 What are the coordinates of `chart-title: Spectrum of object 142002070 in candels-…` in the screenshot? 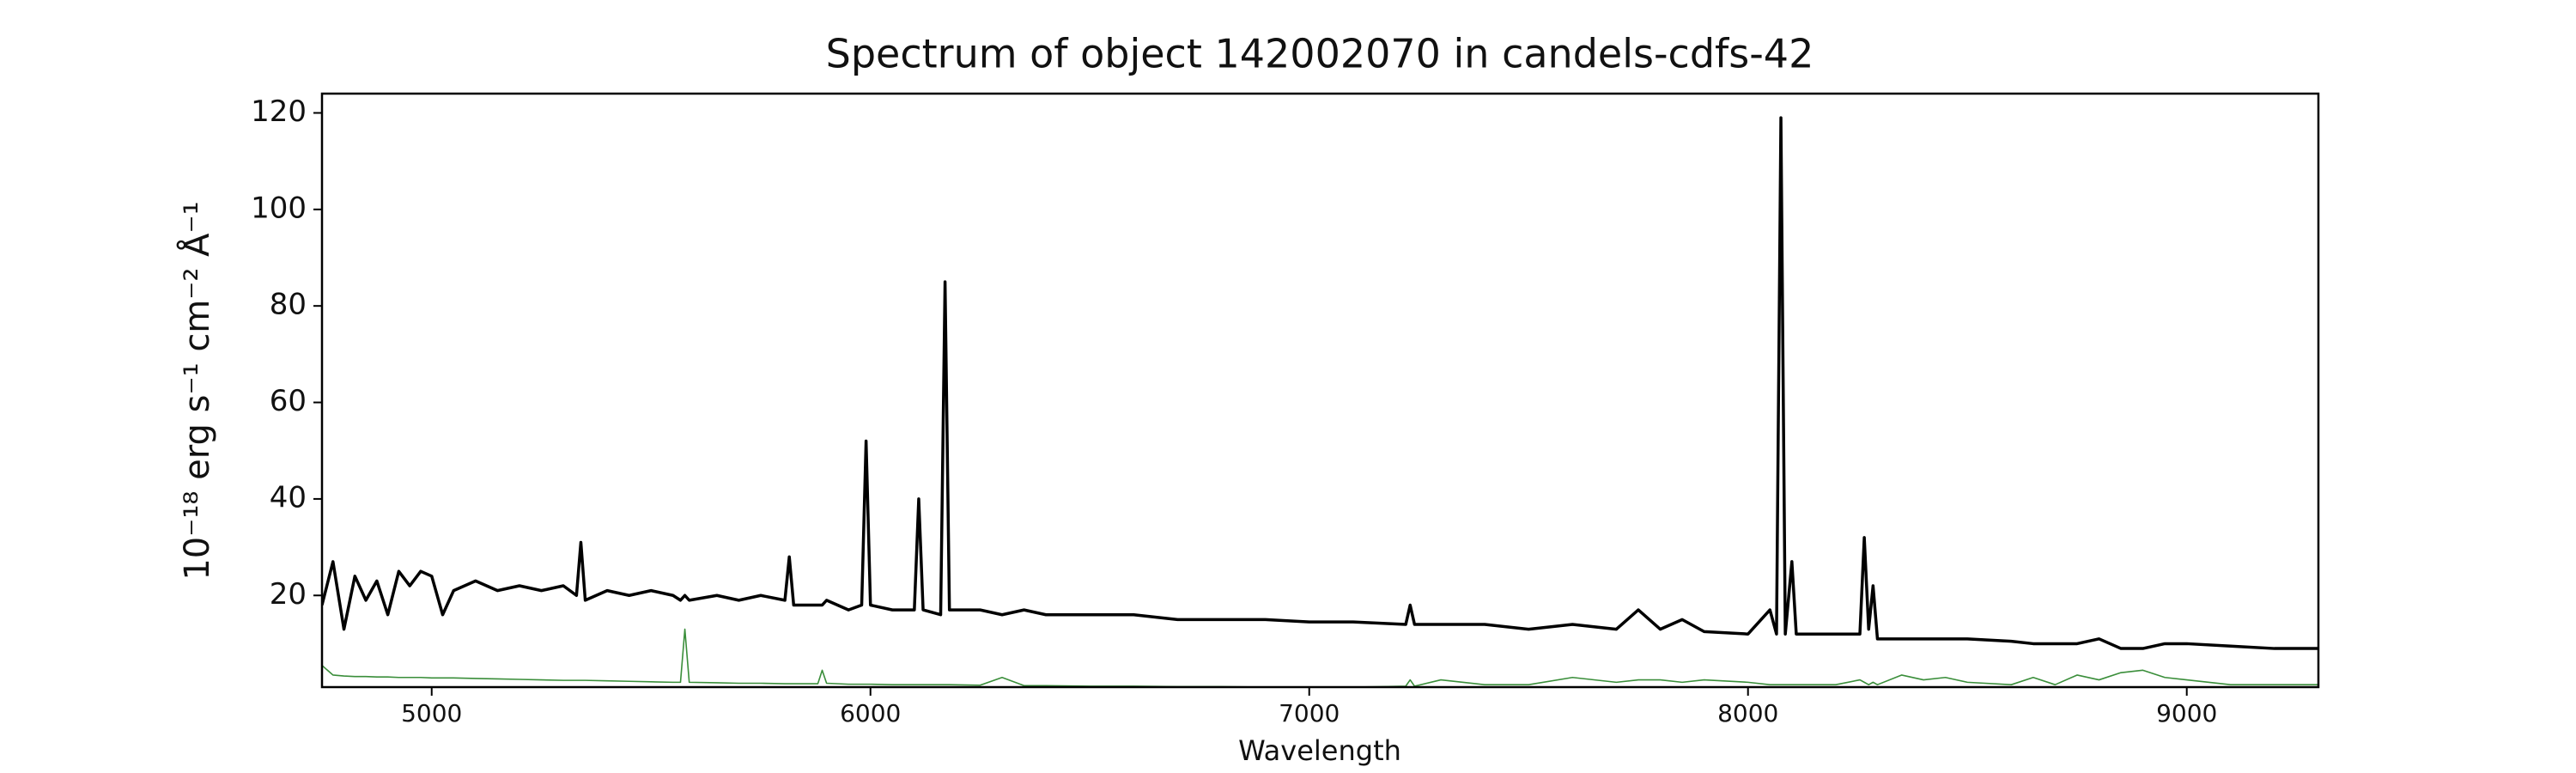 It's located at (1320, 54).